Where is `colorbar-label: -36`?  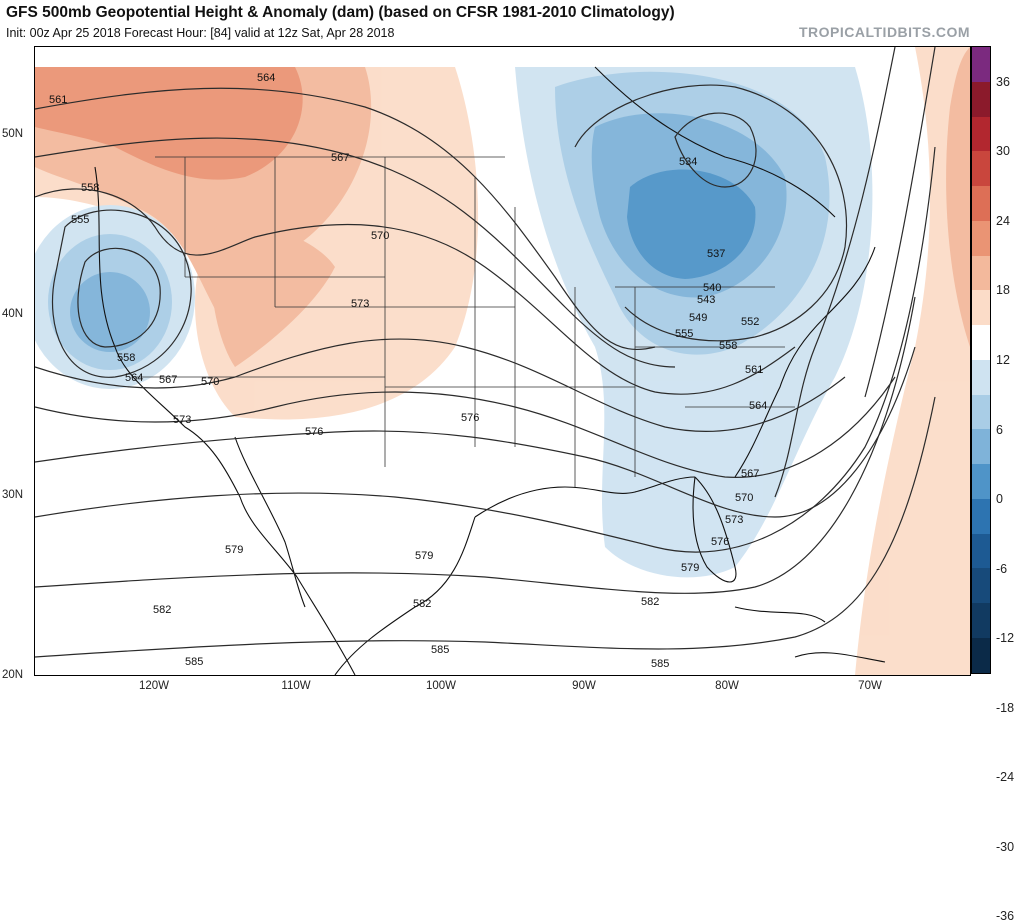 colorbar-label: -36 is located at coordinates (1005, 916).